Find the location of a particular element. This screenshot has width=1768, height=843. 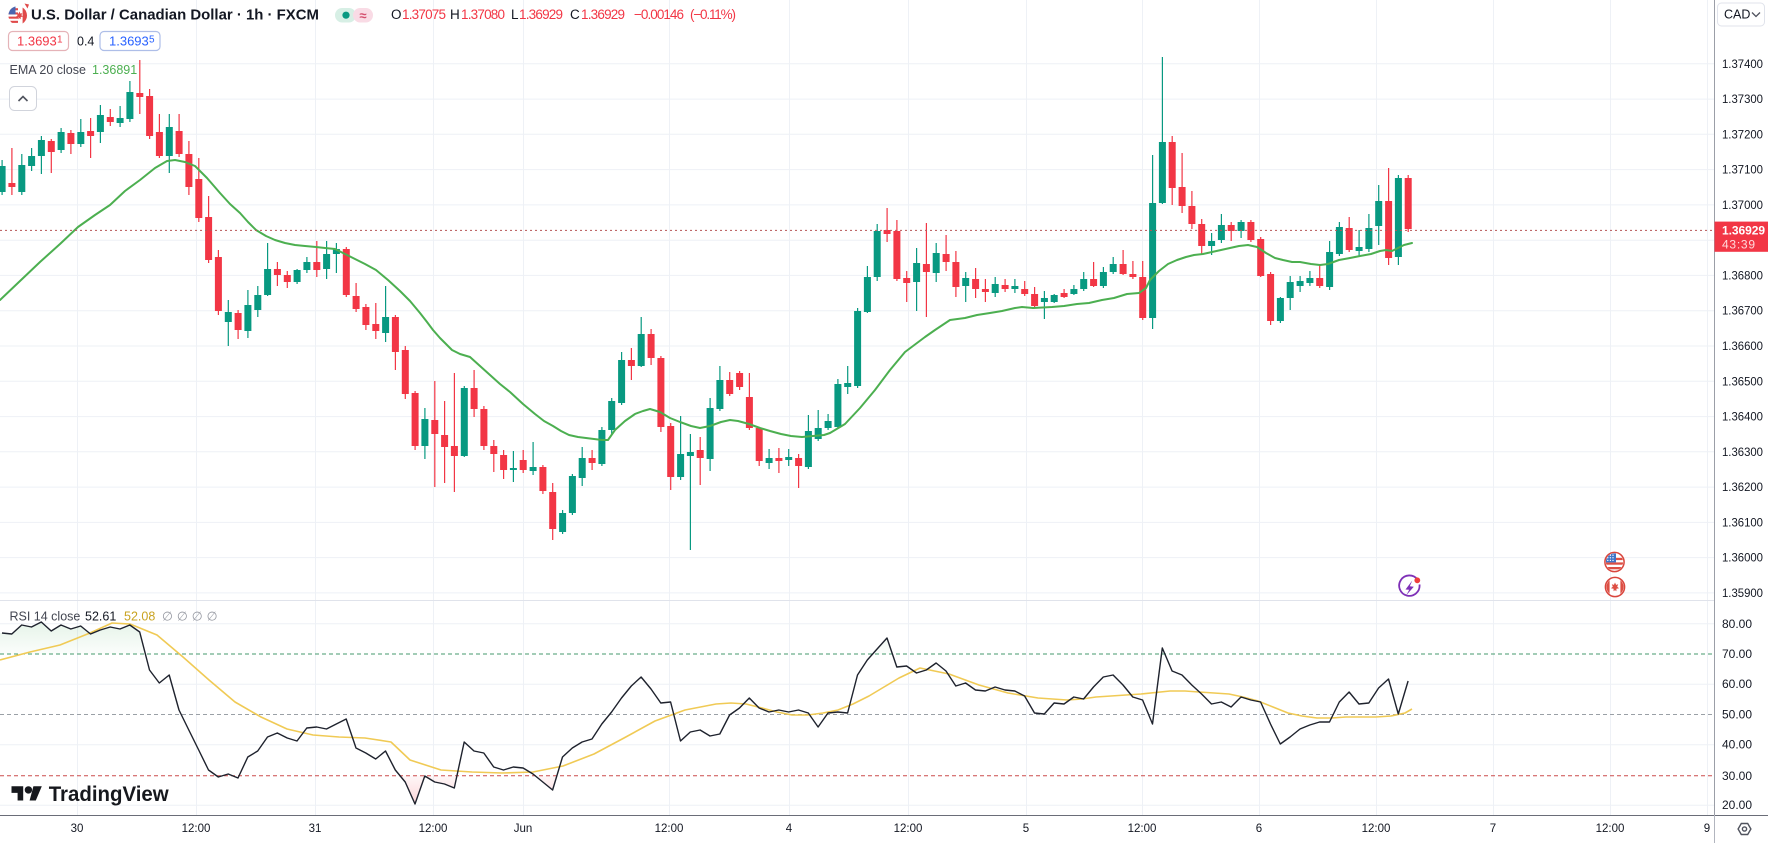

svg-text: 1.36100 is located at coordinates (1742, 523).